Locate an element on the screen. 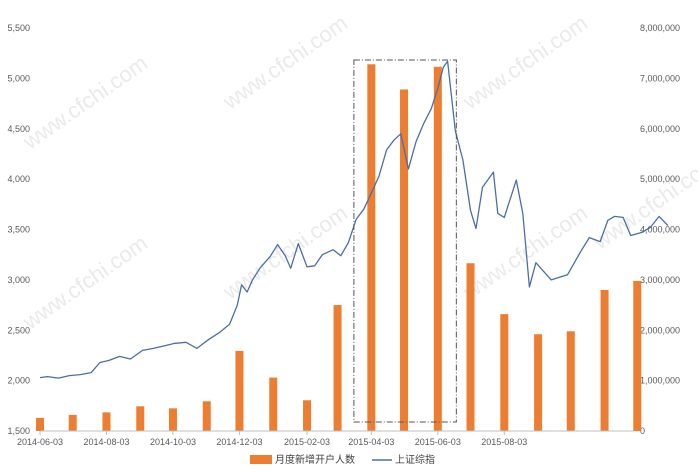 This screenshot has height=474, width=698. right-tick-label: 2,000,000 is located at coordinates (660, 330).